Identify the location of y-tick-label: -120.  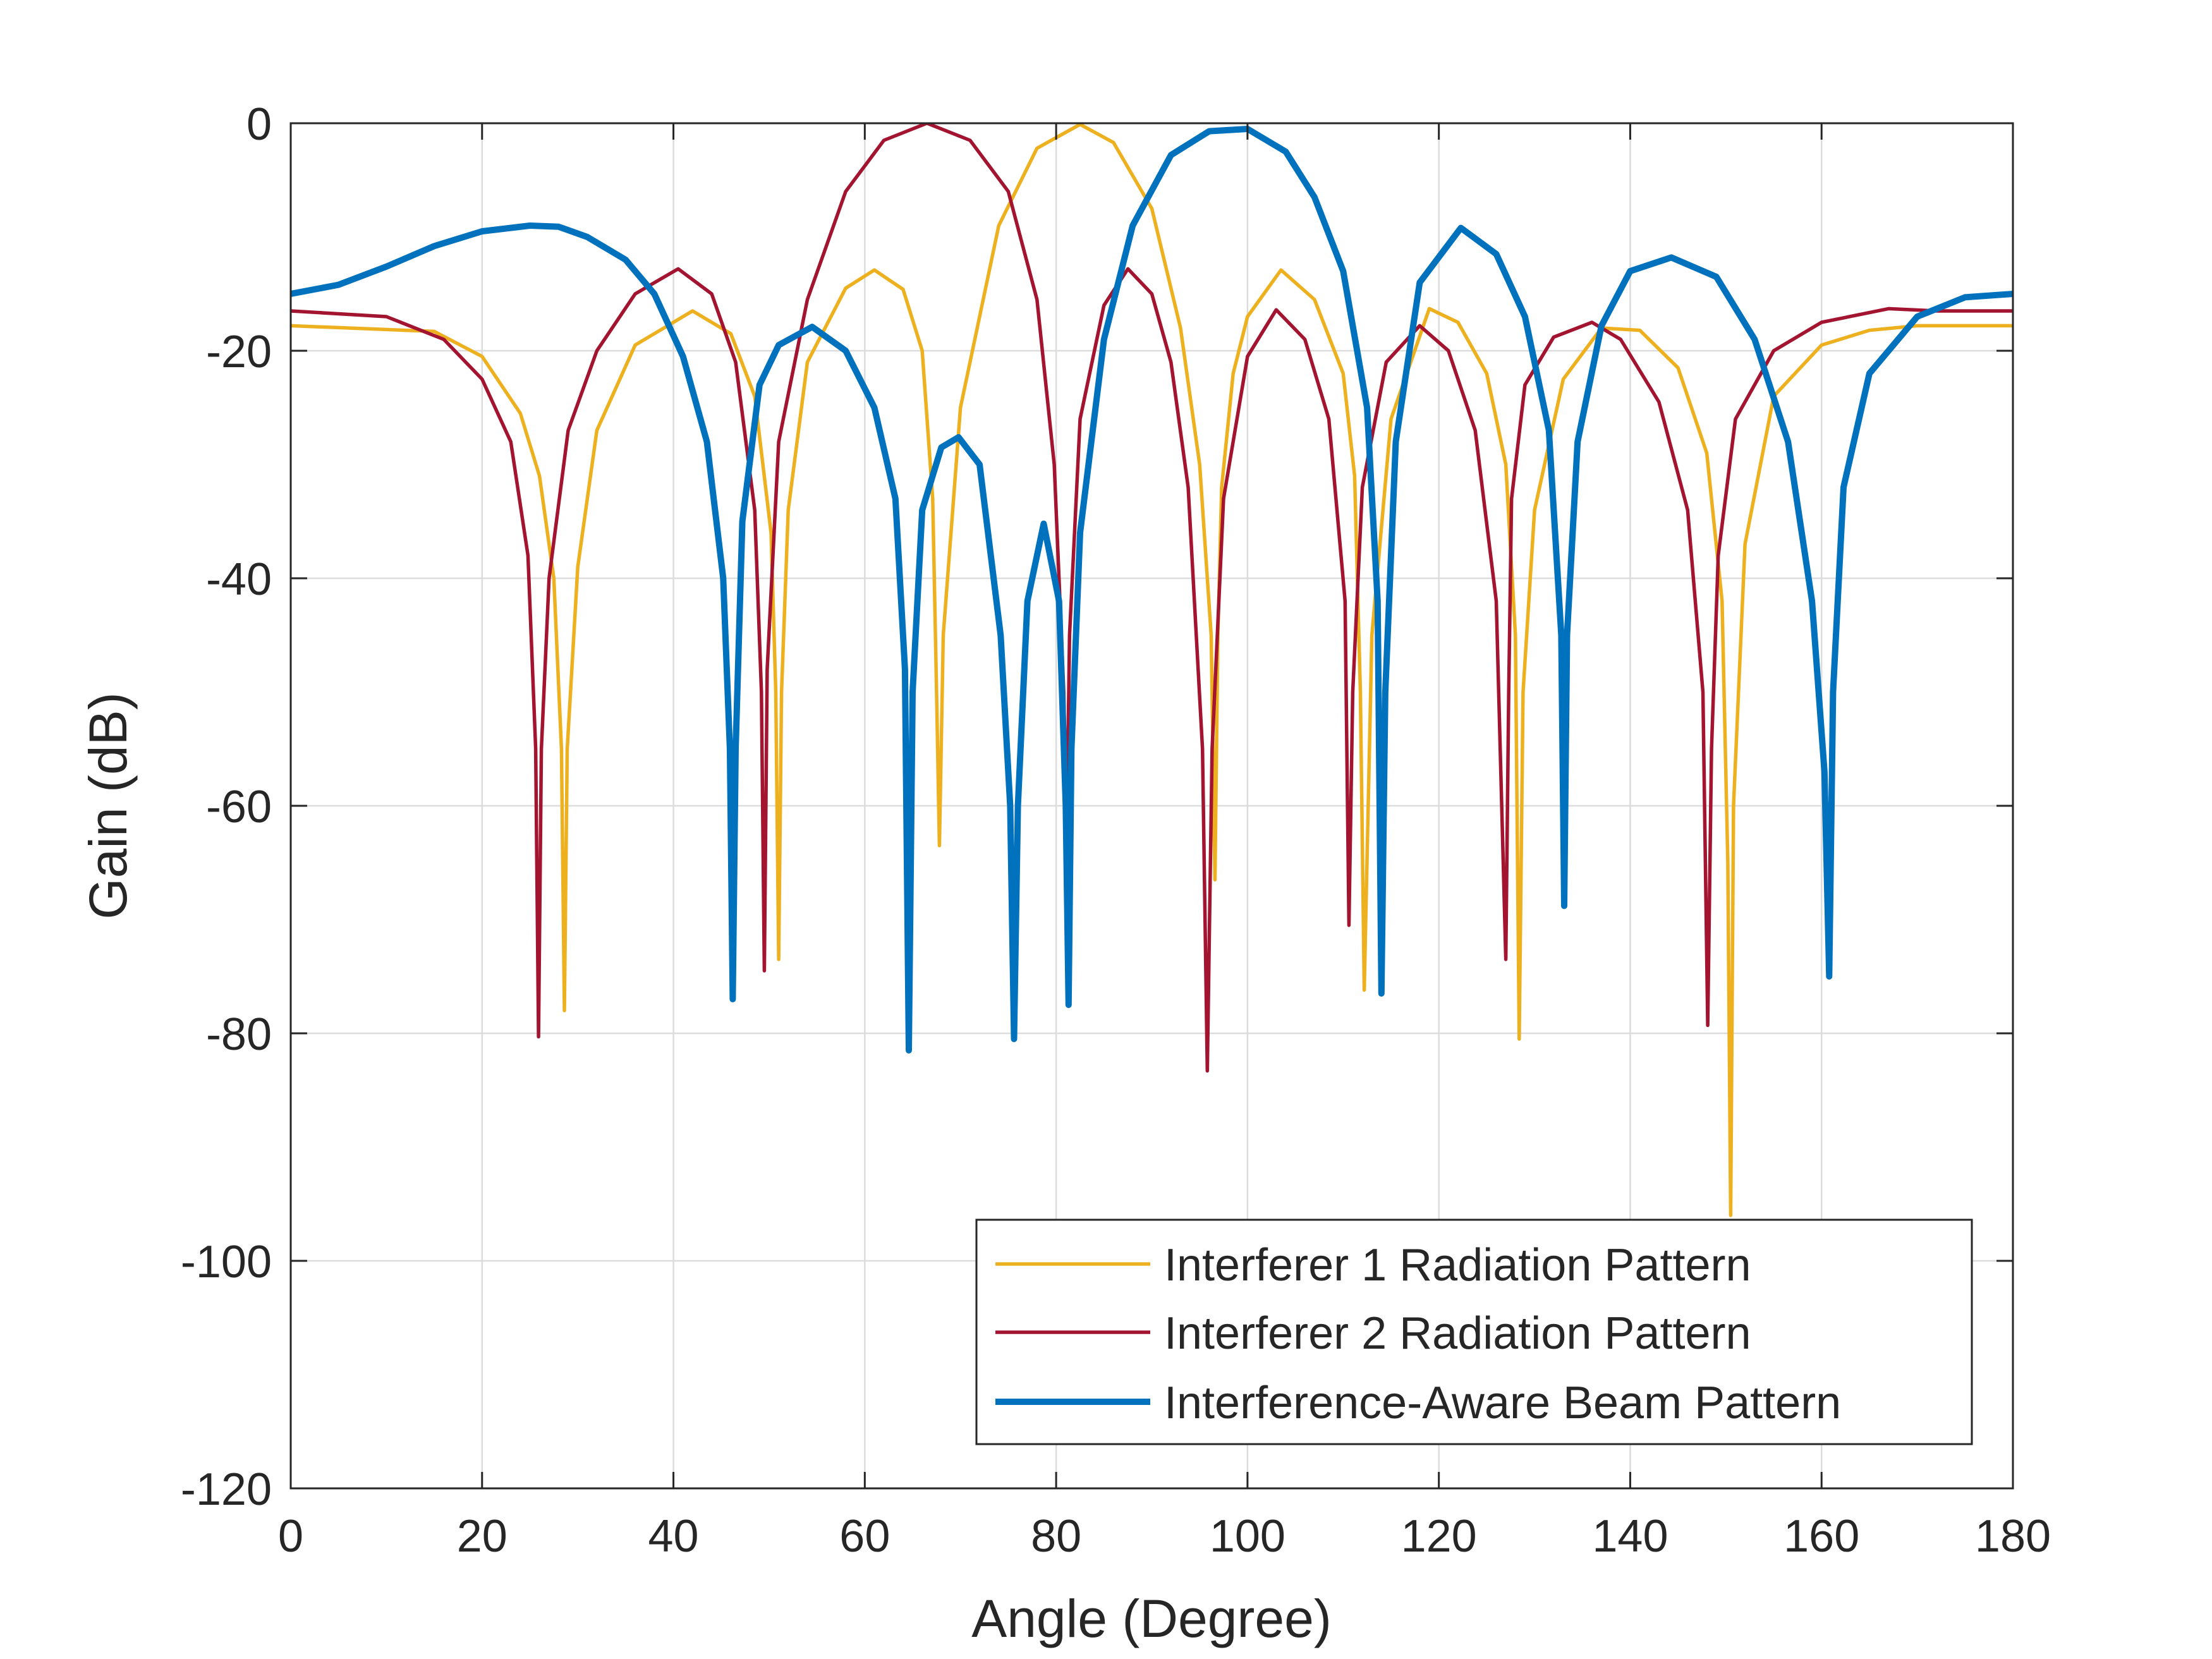
(226, 1489).